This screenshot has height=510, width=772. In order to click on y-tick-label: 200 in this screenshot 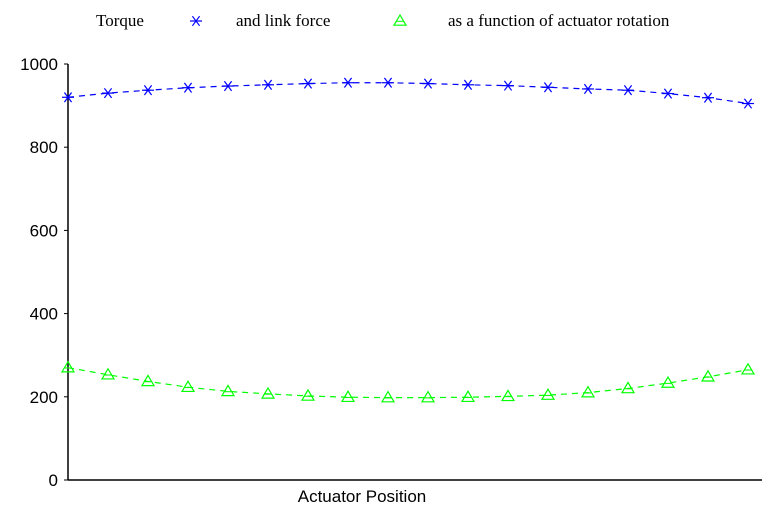, I will do `click(44, 397)`.